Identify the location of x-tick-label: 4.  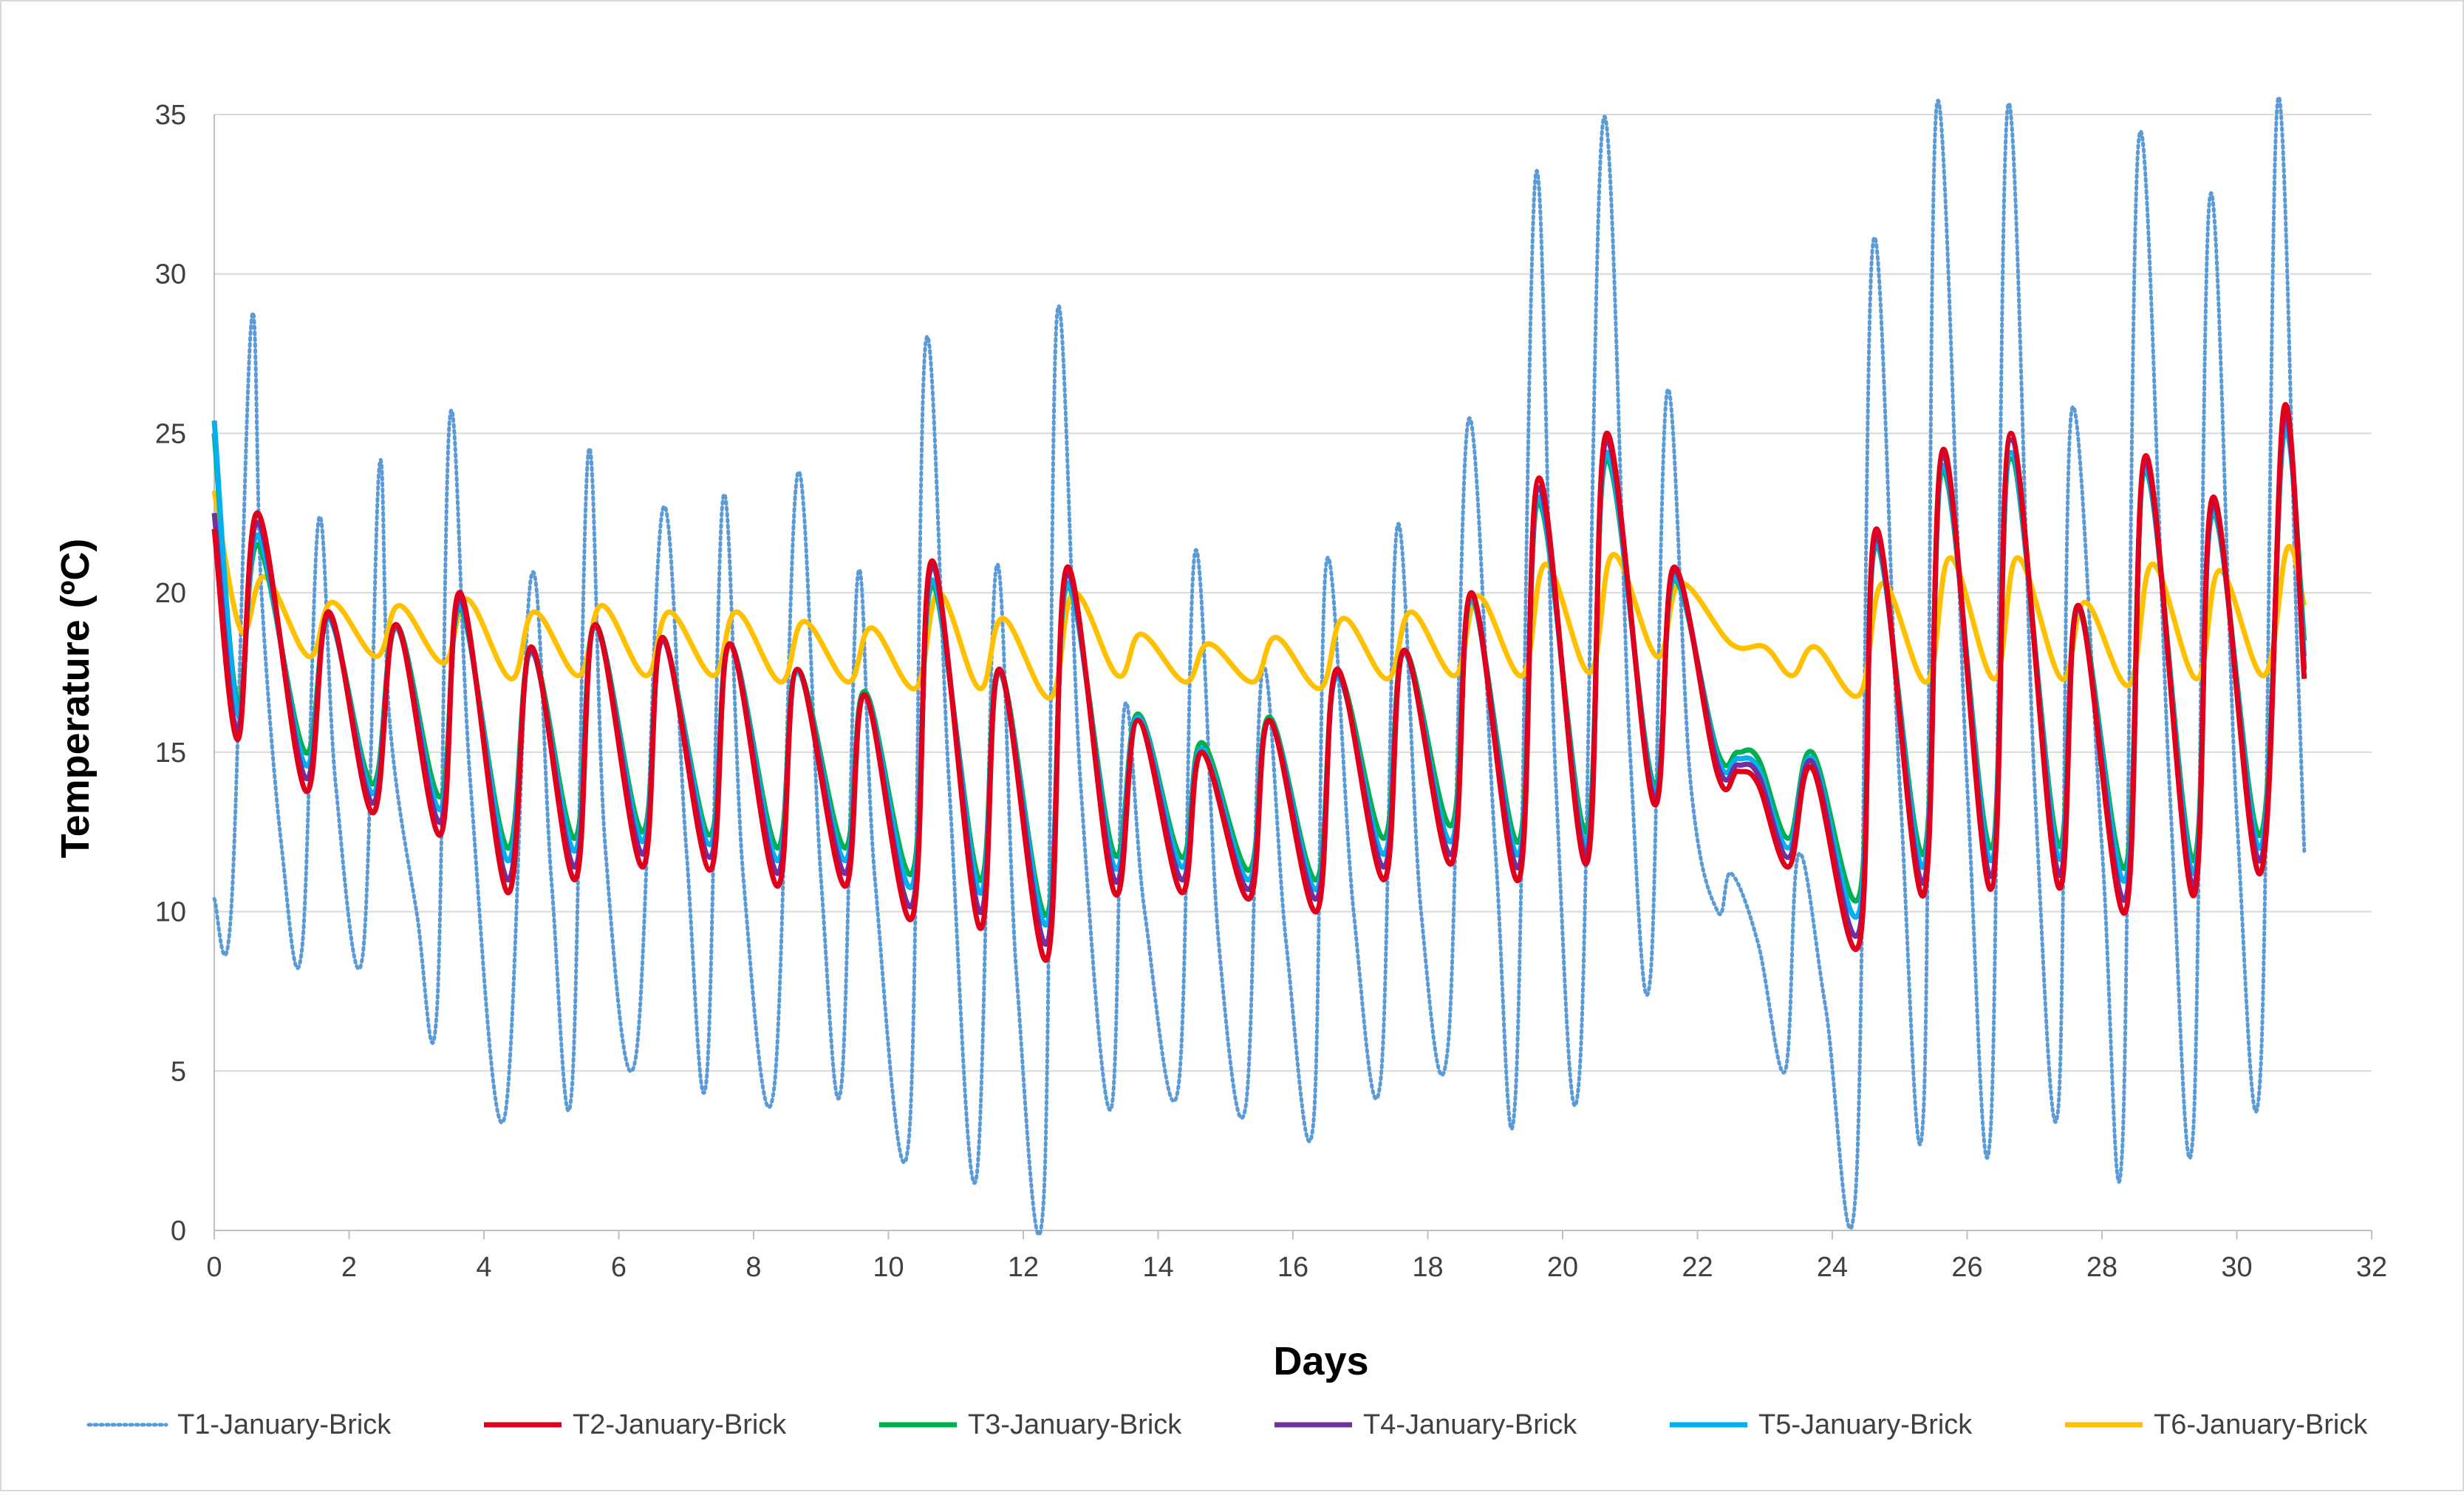
(484, 1267).